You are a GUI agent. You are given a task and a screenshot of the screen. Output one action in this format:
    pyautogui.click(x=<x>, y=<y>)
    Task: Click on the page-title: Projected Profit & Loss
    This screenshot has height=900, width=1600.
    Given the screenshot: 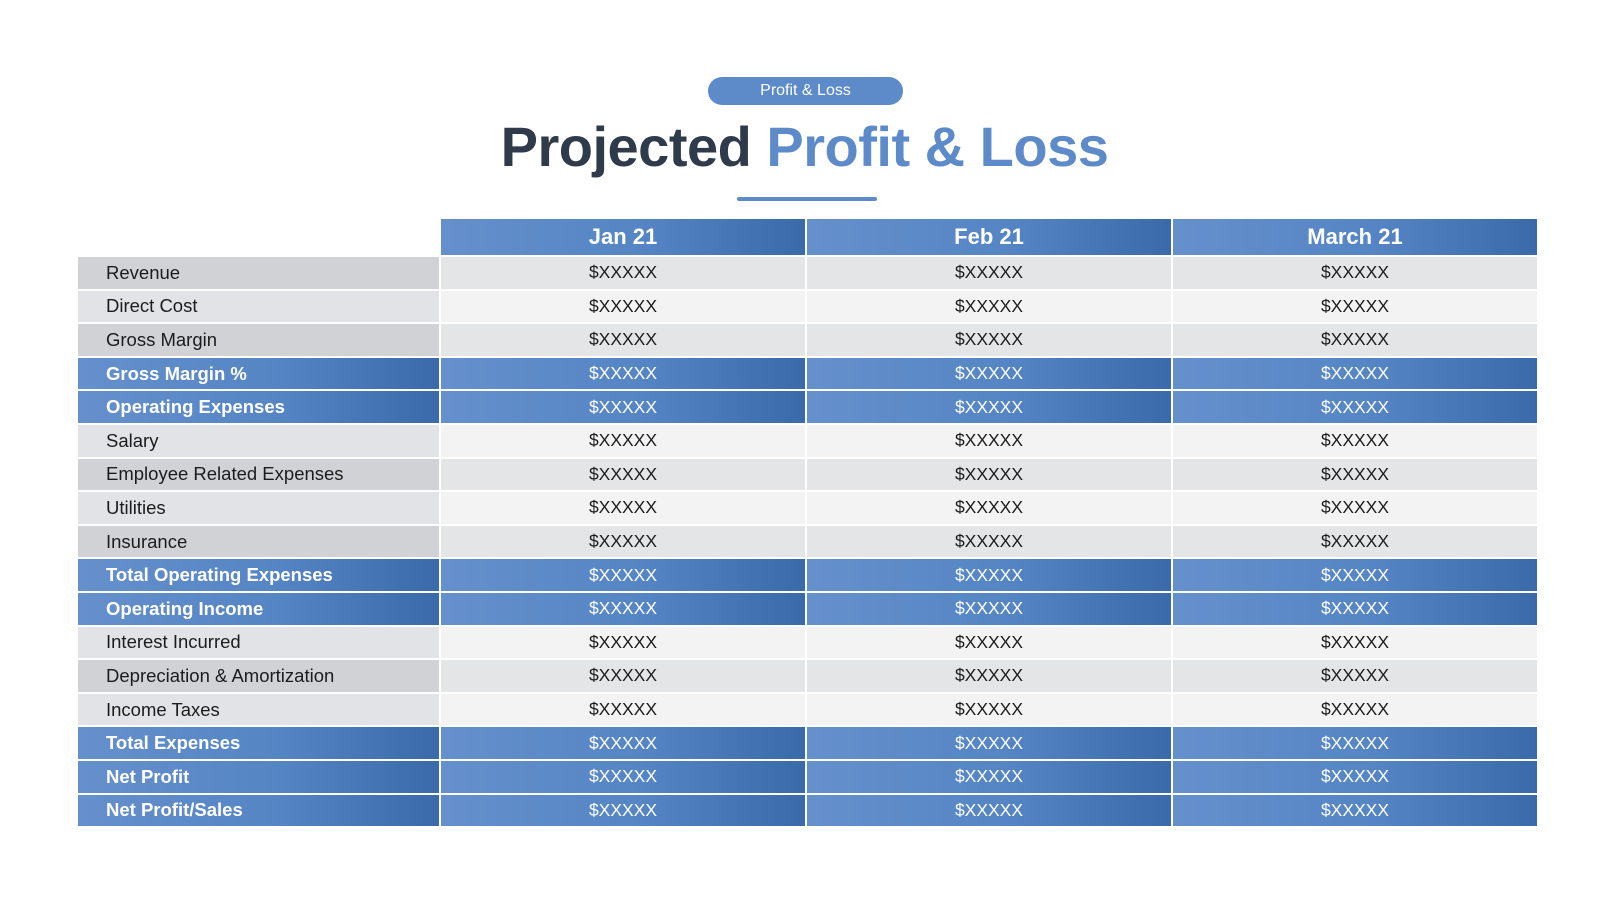 What is the action you would take?
    pyautogui.click(x=800, y=147)
    